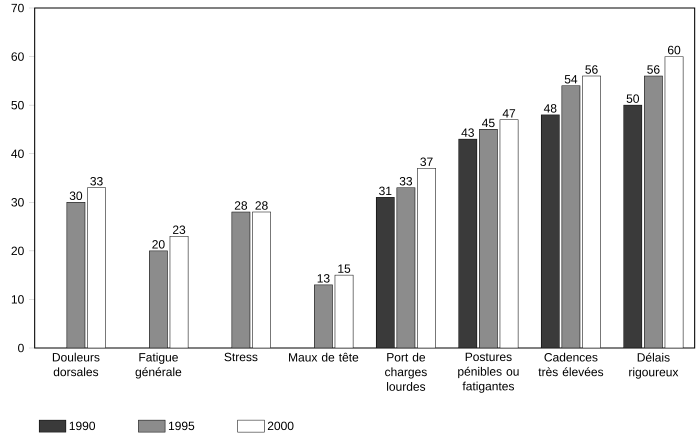  What do you see at coordinates (17, 153) in the screenshot?
I see `y-tick-label: 40` at bounding box center [17, 153].